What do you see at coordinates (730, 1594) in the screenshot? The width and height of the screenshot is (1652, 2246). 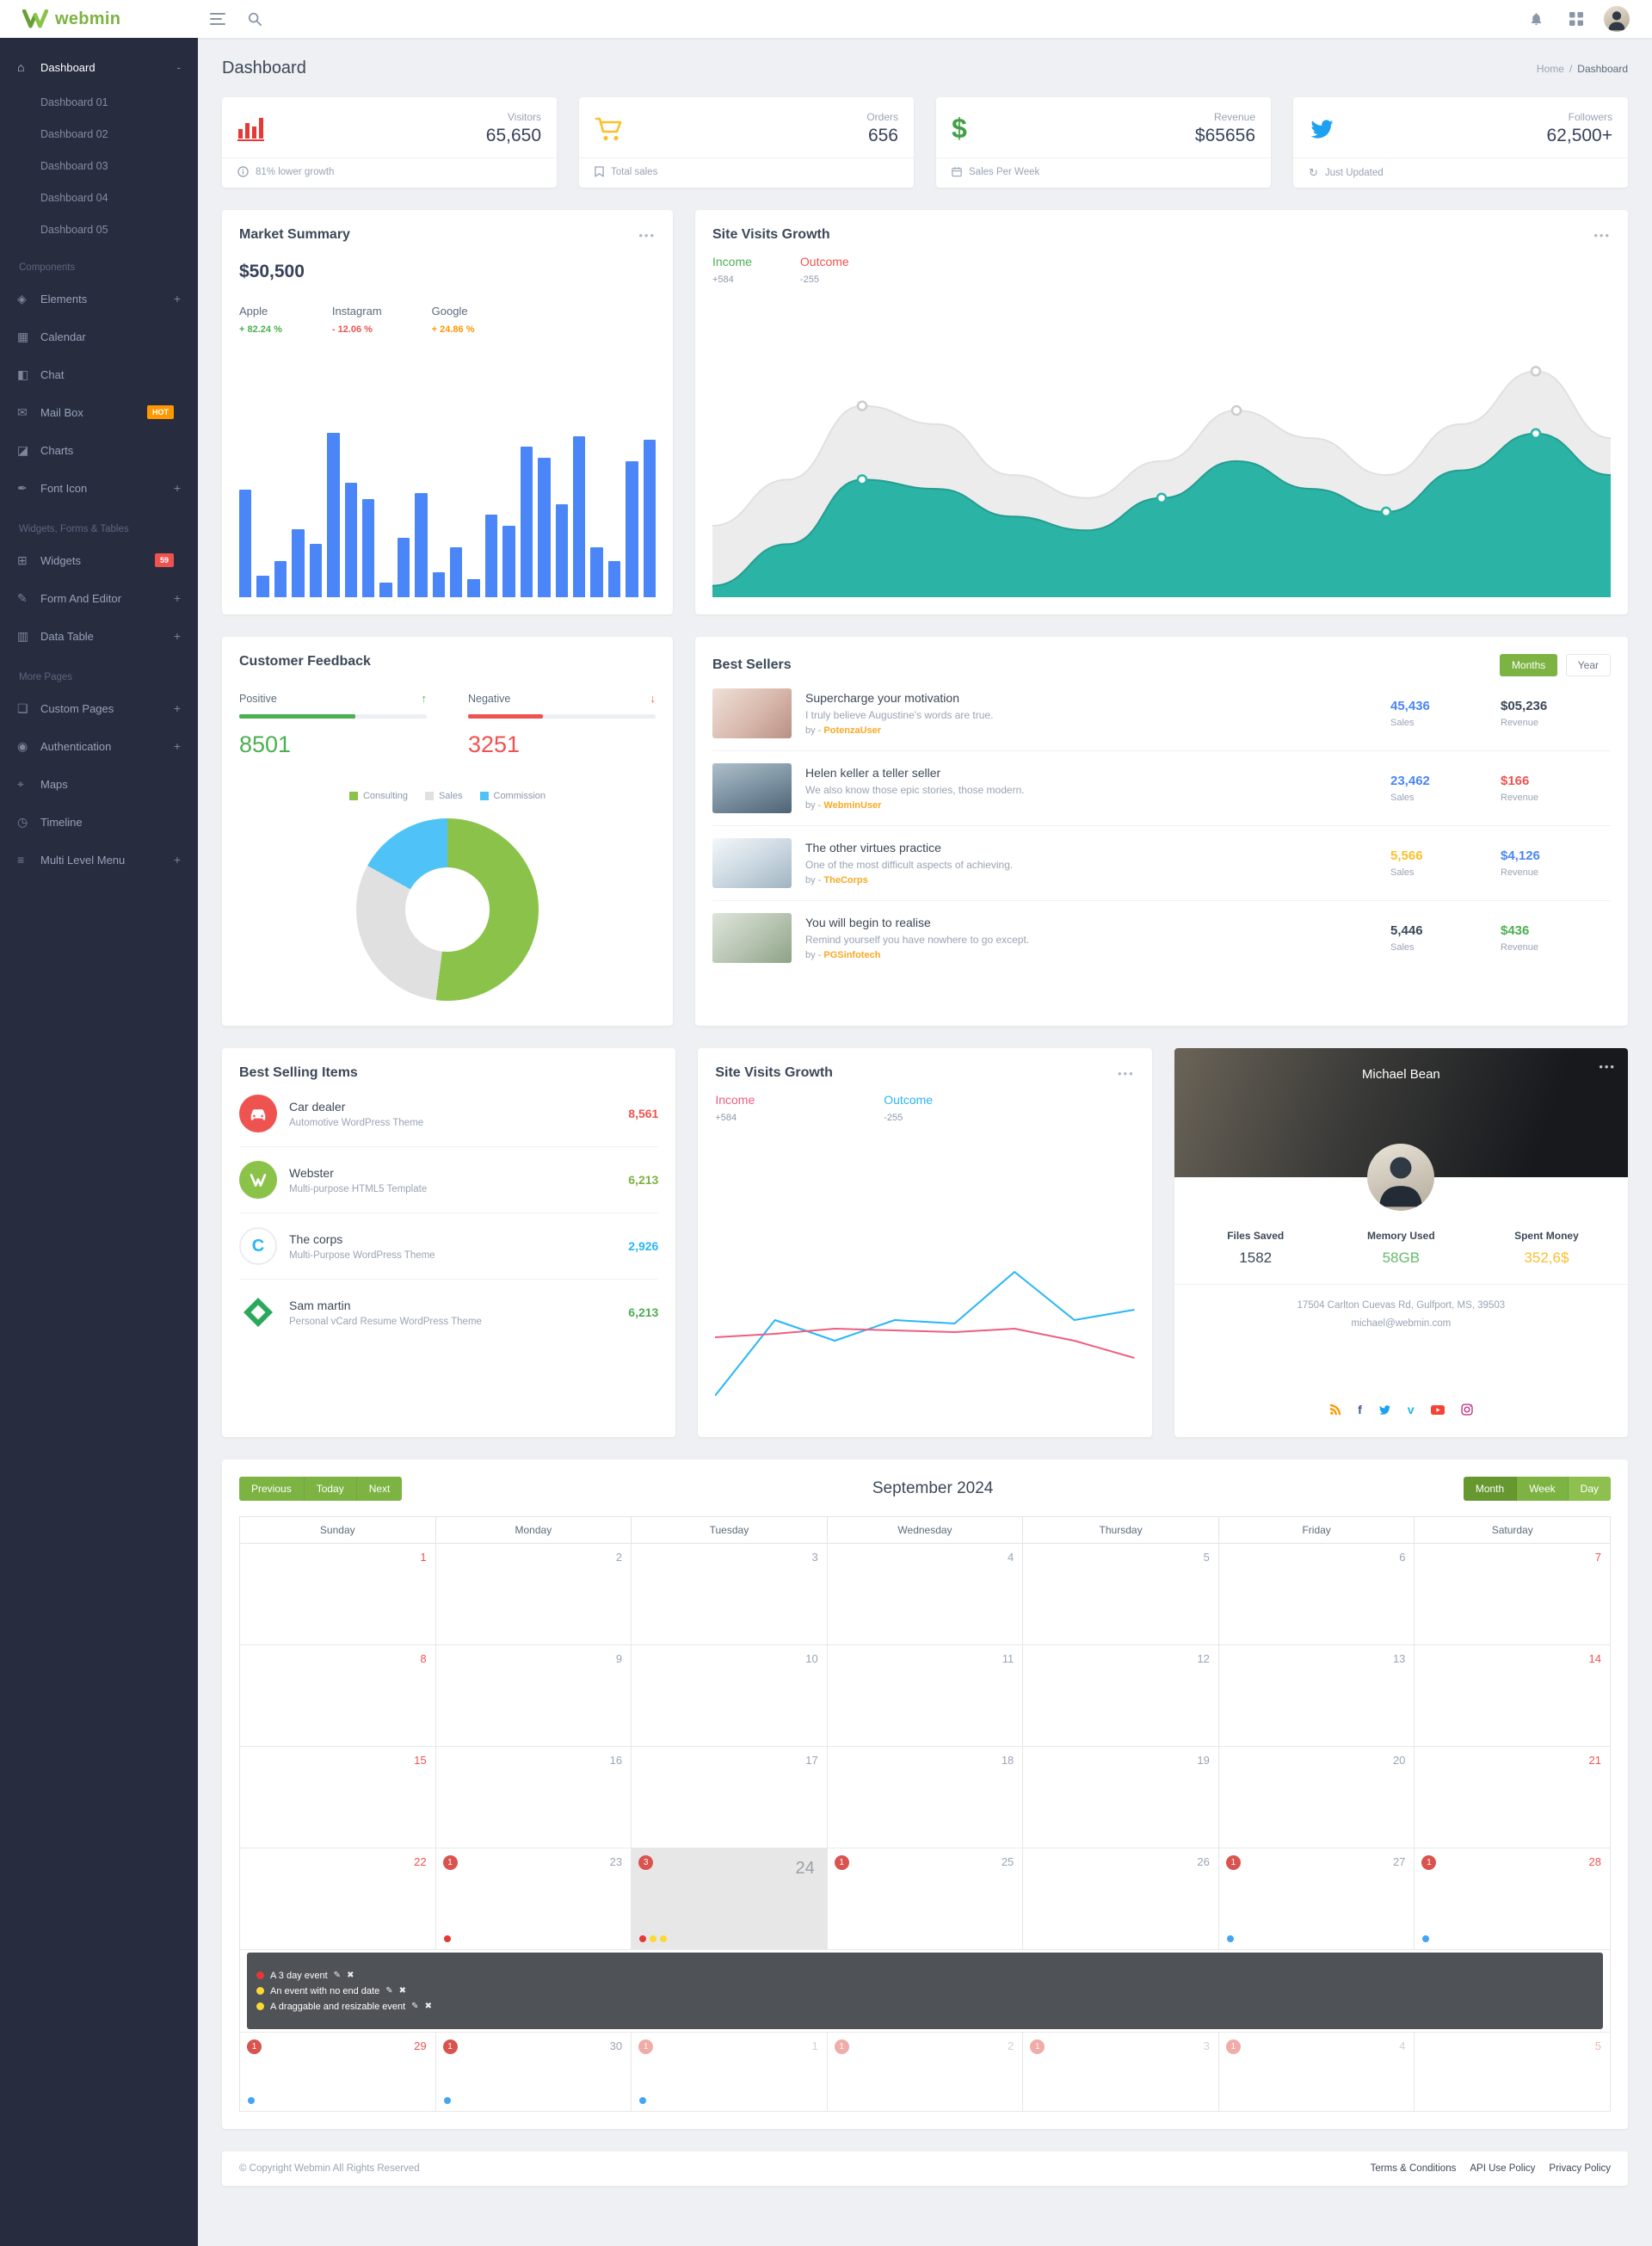 I see `calendar-day-cell: 3` at bounding box center [730, 1594].